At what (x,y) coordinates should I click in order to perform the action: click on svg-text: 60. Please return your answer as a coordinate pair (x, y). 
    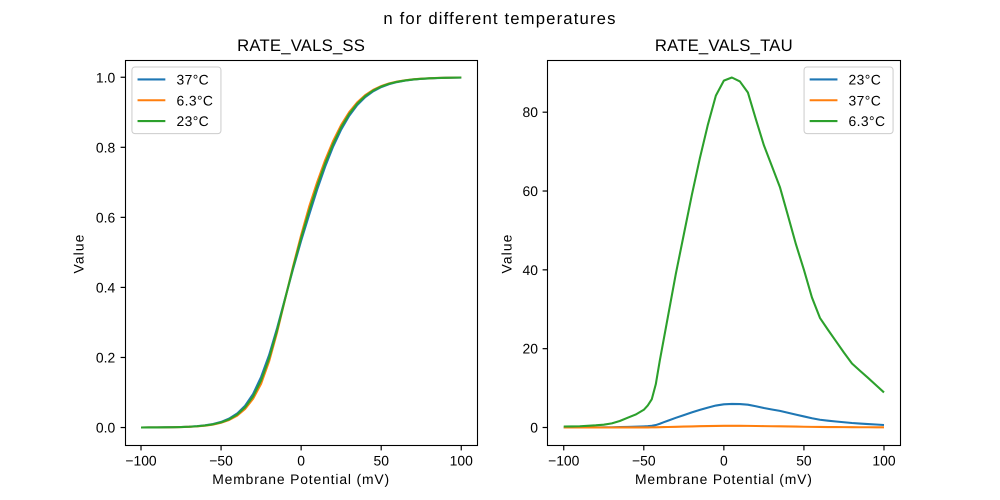
    Looking at the image, I should click on (530, 191).